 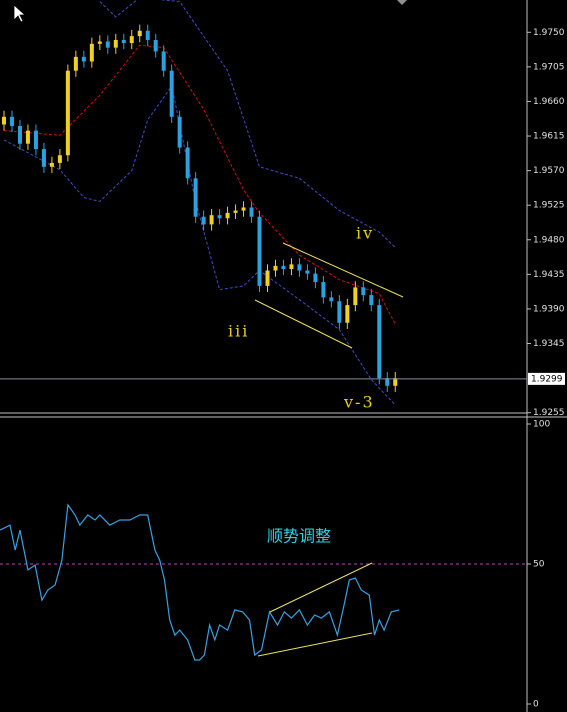 What do you see at coordinates (365, 233) in the screenshot?
I see `wave-label: iv` at bounding box center [365, 233].